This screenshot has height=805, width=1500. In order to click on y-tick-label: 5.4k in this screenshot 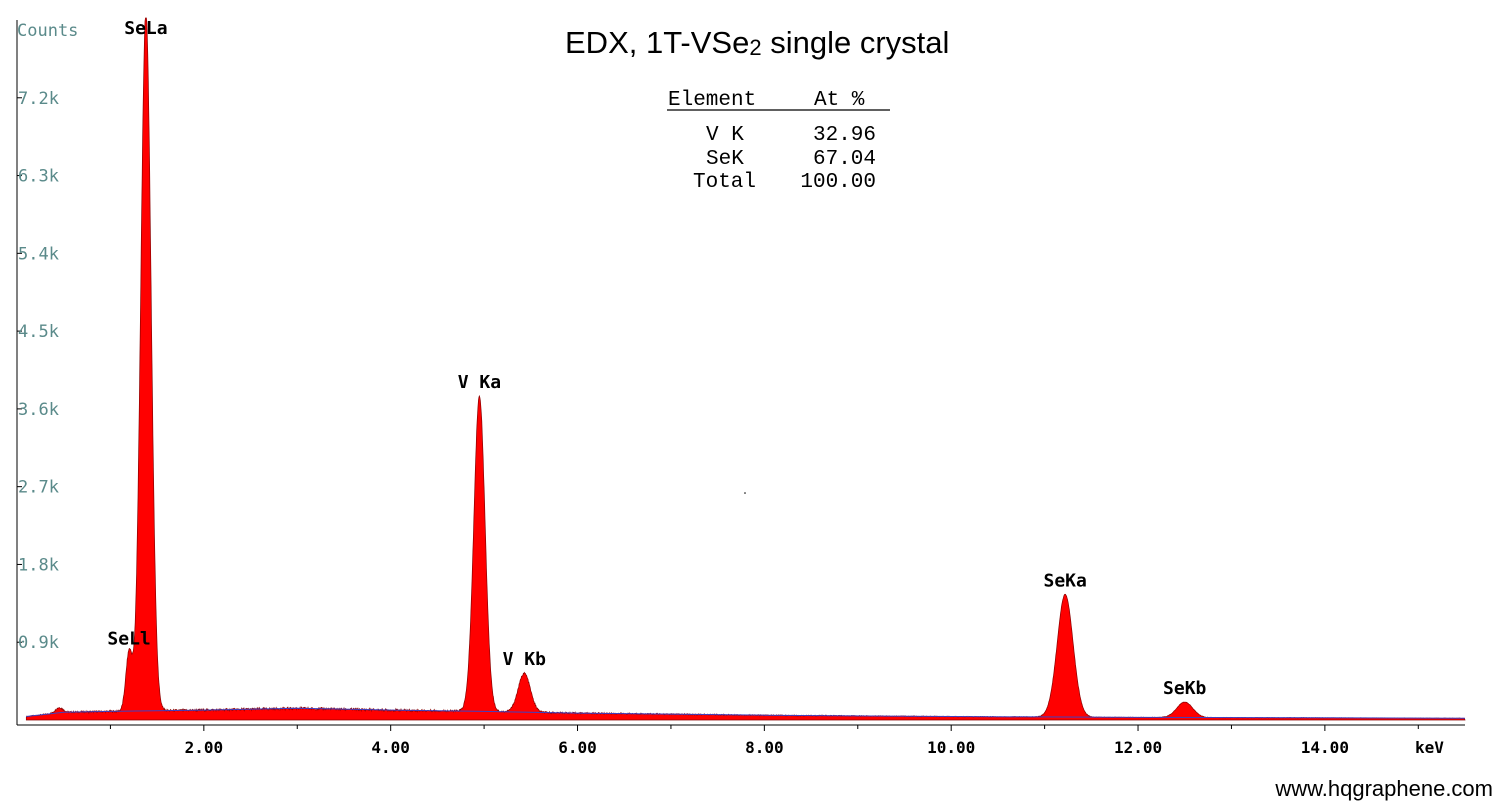, I will do `click(38, 254)`.